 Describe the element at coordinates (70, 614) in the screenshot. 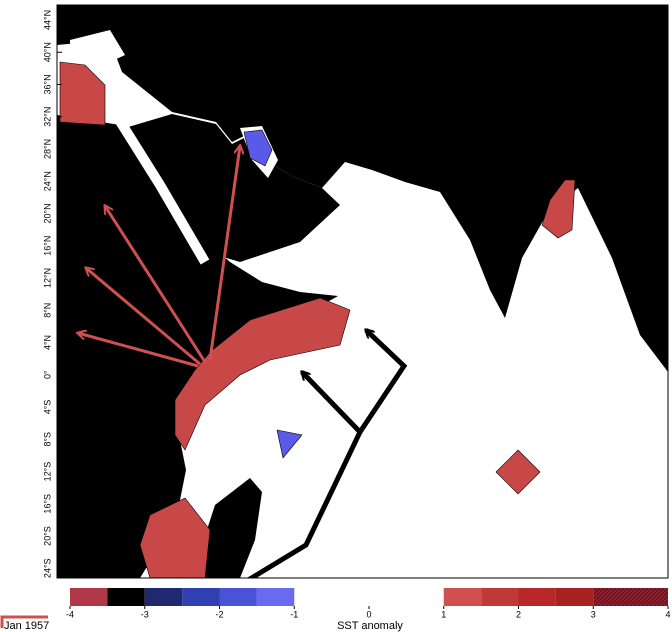

I see `colorbar-tick-label: -4` at that location.